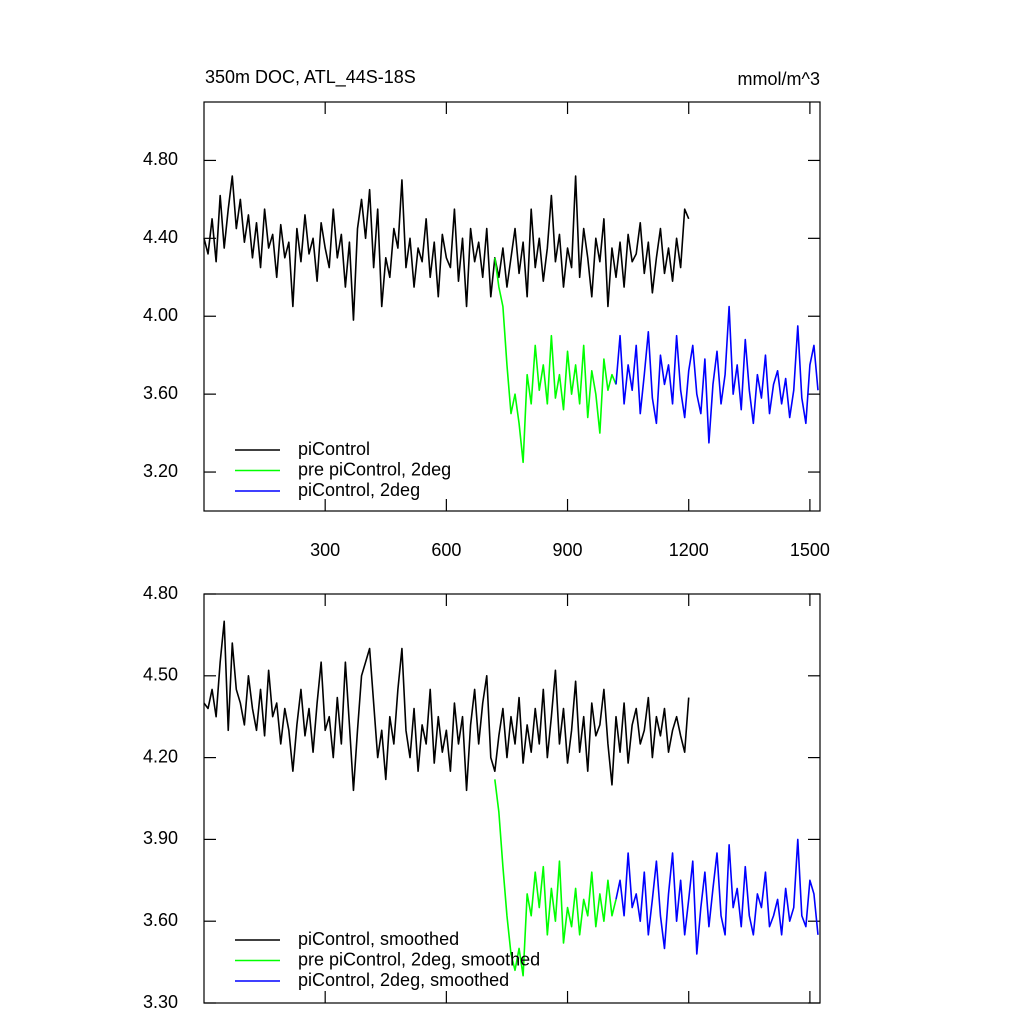  Describe the element at coordinates (160, 237) in the screenshot. I see `y-tick-label: 4.40` at that location.